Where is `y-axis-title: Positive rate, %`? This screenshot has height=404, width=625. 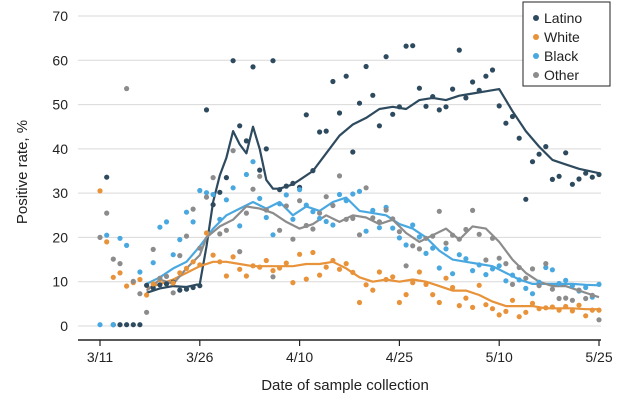
y-axis-title: Positive rate, % is located at coordinates (22, 172).